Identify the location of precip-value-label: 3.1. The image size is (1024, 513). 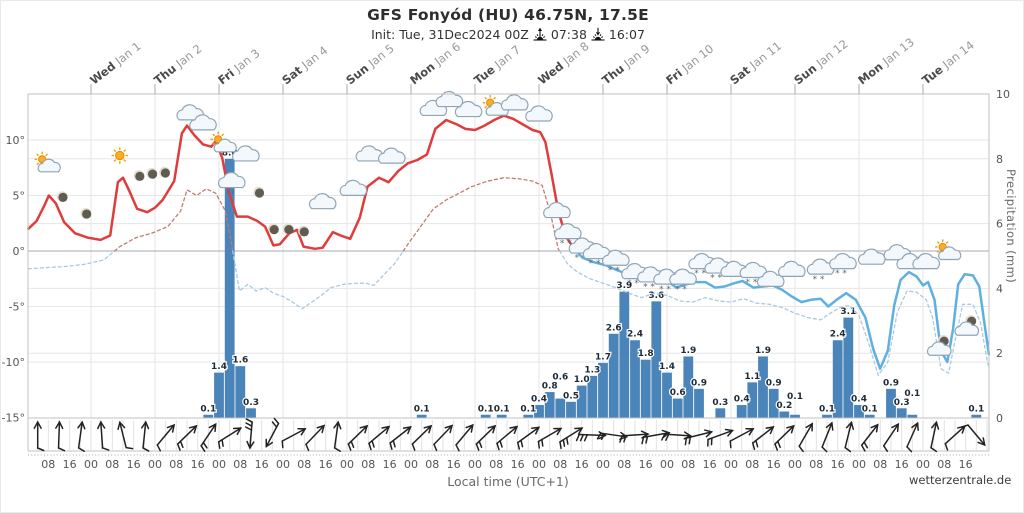
(848, 312).